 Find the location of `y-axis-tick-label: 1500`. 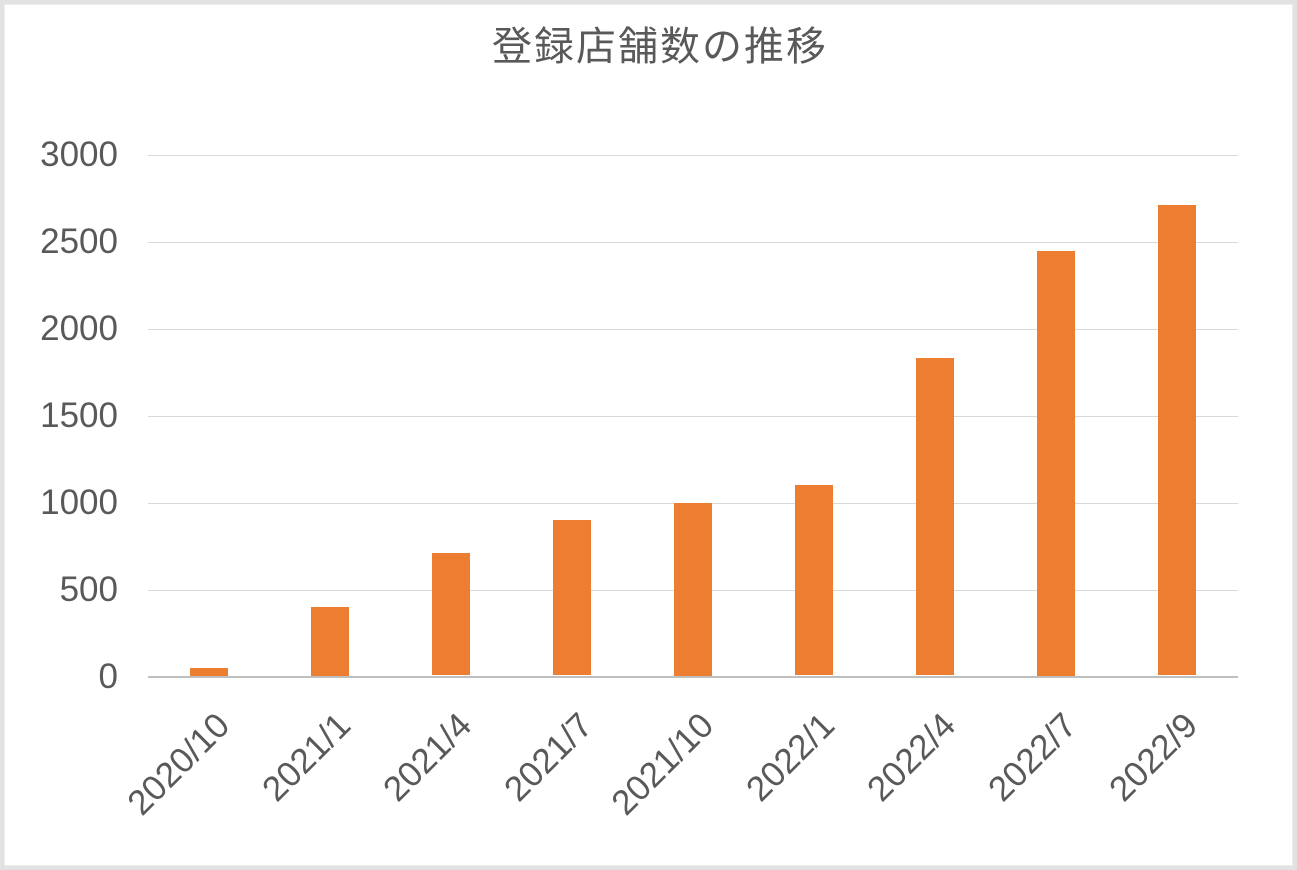

y-axis-tick-label: 1500 is located at coordinates (79, 415).